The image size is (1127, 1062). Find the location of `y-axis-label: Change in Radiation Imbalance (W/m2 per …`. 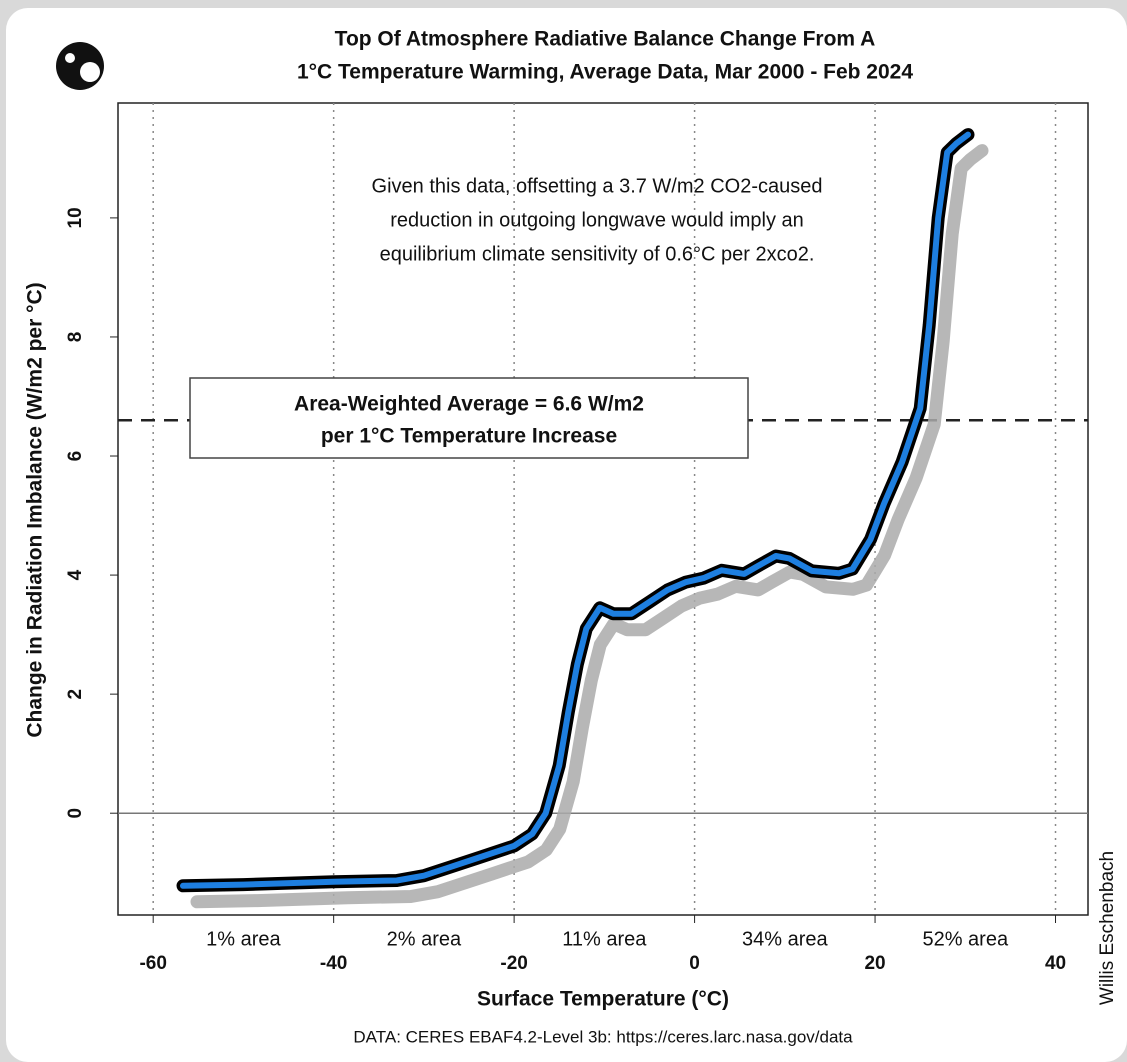

y-axis-label: Change in Radiation Imbalance (W/m2 per … is located at coordinates (35, 509).